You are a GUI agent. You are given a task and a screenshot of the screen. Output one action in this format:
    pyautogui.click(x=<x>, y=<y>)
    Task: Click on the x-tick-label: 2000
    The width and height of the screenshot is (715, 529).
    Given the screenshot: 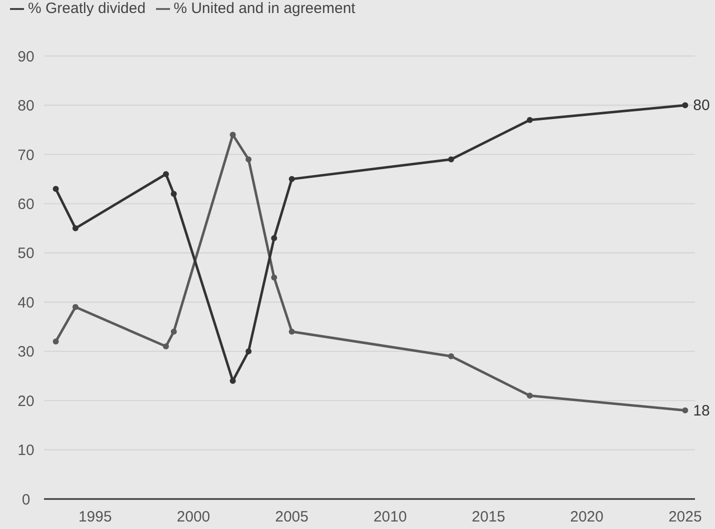 What is the action you would take?
    pyautogui.click(x=193, y=517)
    